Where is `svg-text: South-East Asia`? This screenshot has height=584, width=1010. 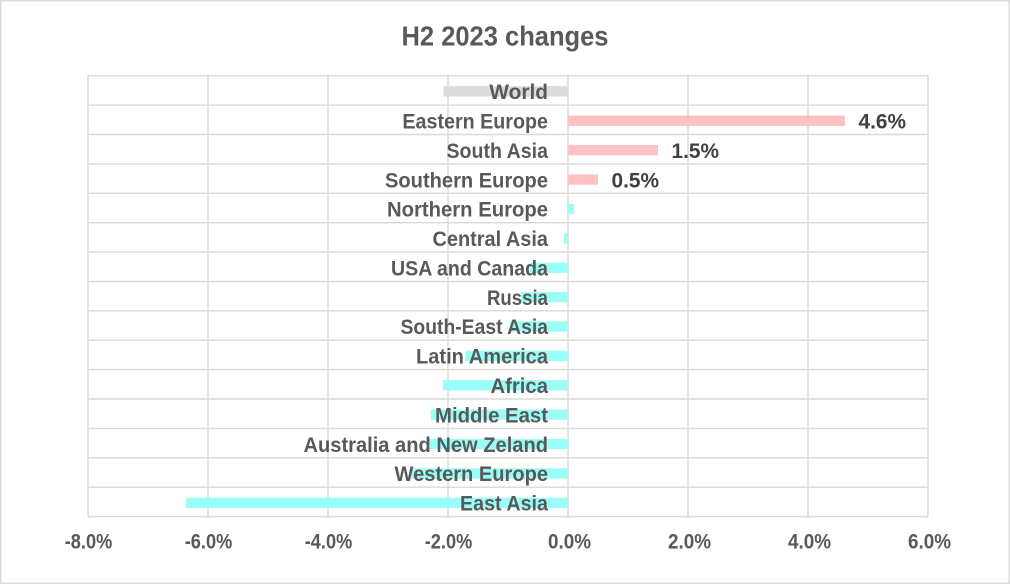
svg-text: South-East Asia is located at coordinates (475, 327).